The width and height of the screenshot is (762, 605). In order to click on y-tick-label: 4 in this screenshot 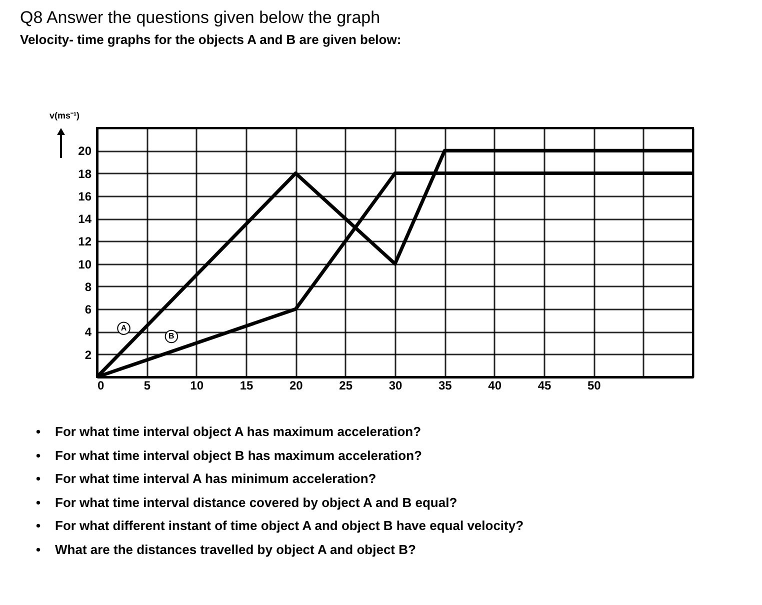, I will do `click(88, 332)`.